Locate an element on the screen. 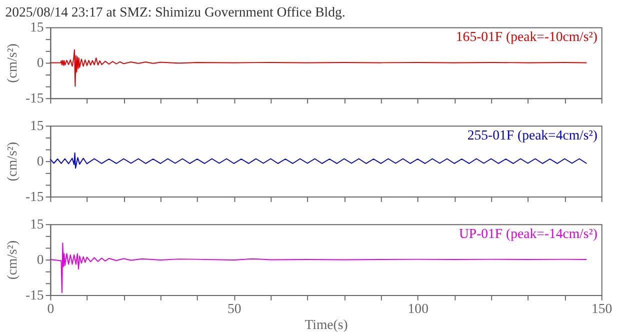 Image resolution: width=624 pixels, height=334 pixels. series-label: 255-01F (peak=4cm/s²) is located at coordinates (532, 134).